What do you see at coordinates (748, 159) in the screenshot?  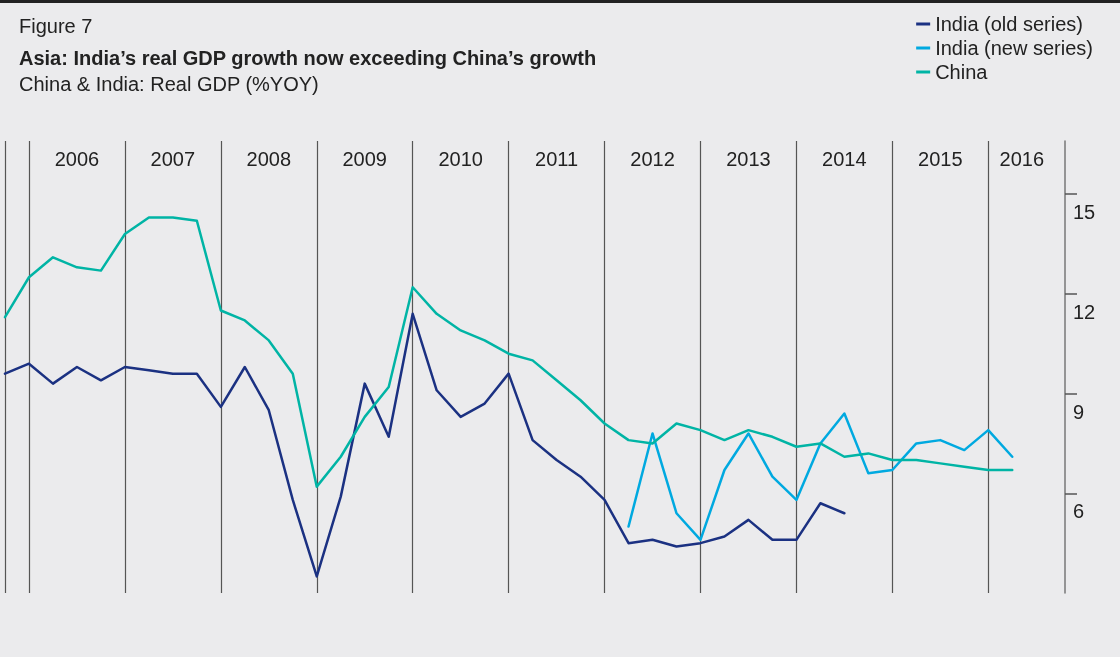 I see `x-tick-label: 2013` at bounding box center [748, 159].